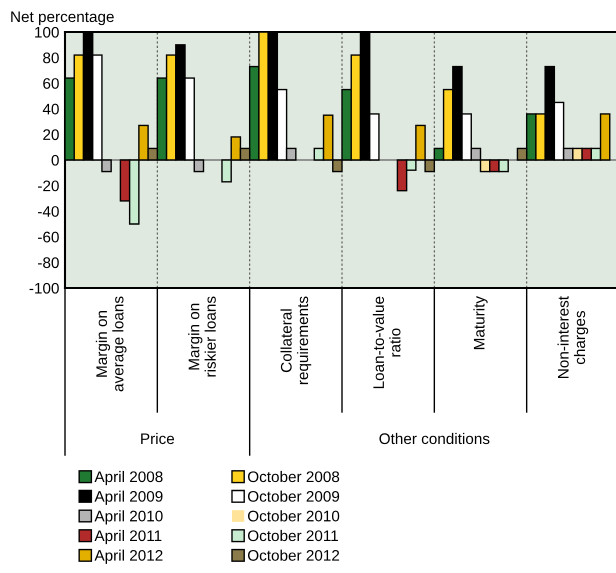 This screenshot has width=616, height=573. What do you see at coordinates (48, 262) in the screenshot?
I see `y-tick-label: -80` at bounding box center [48, 262].